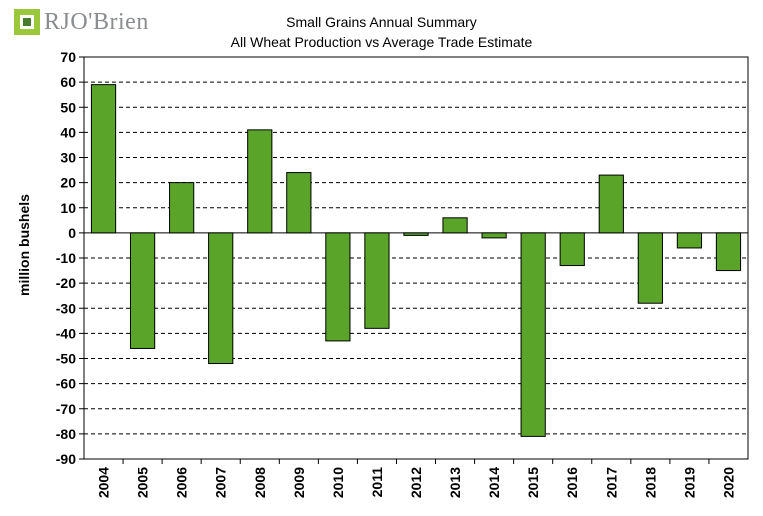 Image resolution: width=763 pixels, height=516 pixels. What do you see at coordinates (68, 208) in the screenshot?
I see `y-tick-label: 10` at bounding box center [68, 208].